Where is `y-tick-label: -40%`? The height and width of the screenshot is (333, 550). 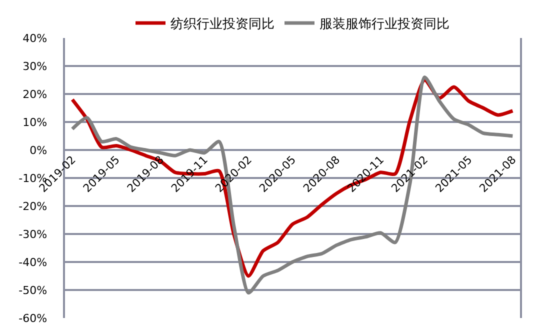 y-tick-label: -40% is located at coordinates (33, 262).